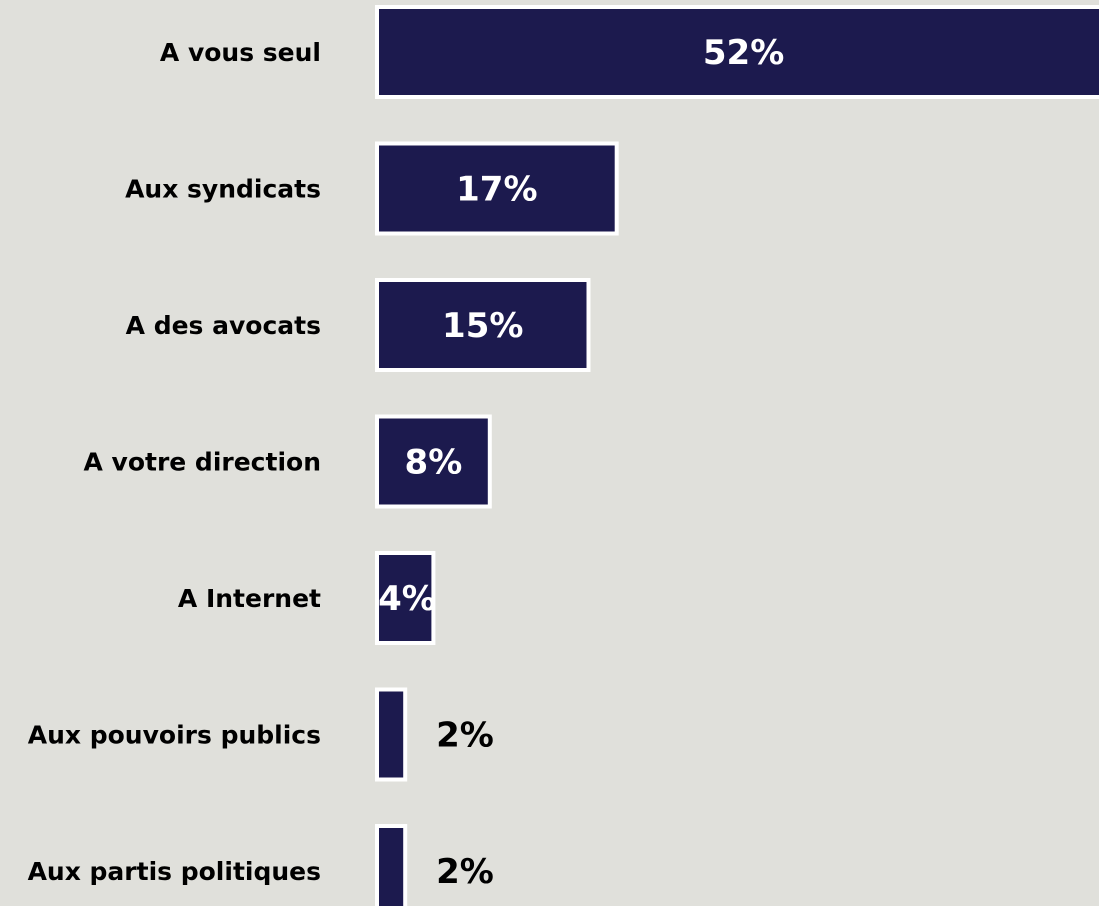  Describe the element at coordinates (202, 462) in the screenshot. I see `category-label: A votre direction` at that location.